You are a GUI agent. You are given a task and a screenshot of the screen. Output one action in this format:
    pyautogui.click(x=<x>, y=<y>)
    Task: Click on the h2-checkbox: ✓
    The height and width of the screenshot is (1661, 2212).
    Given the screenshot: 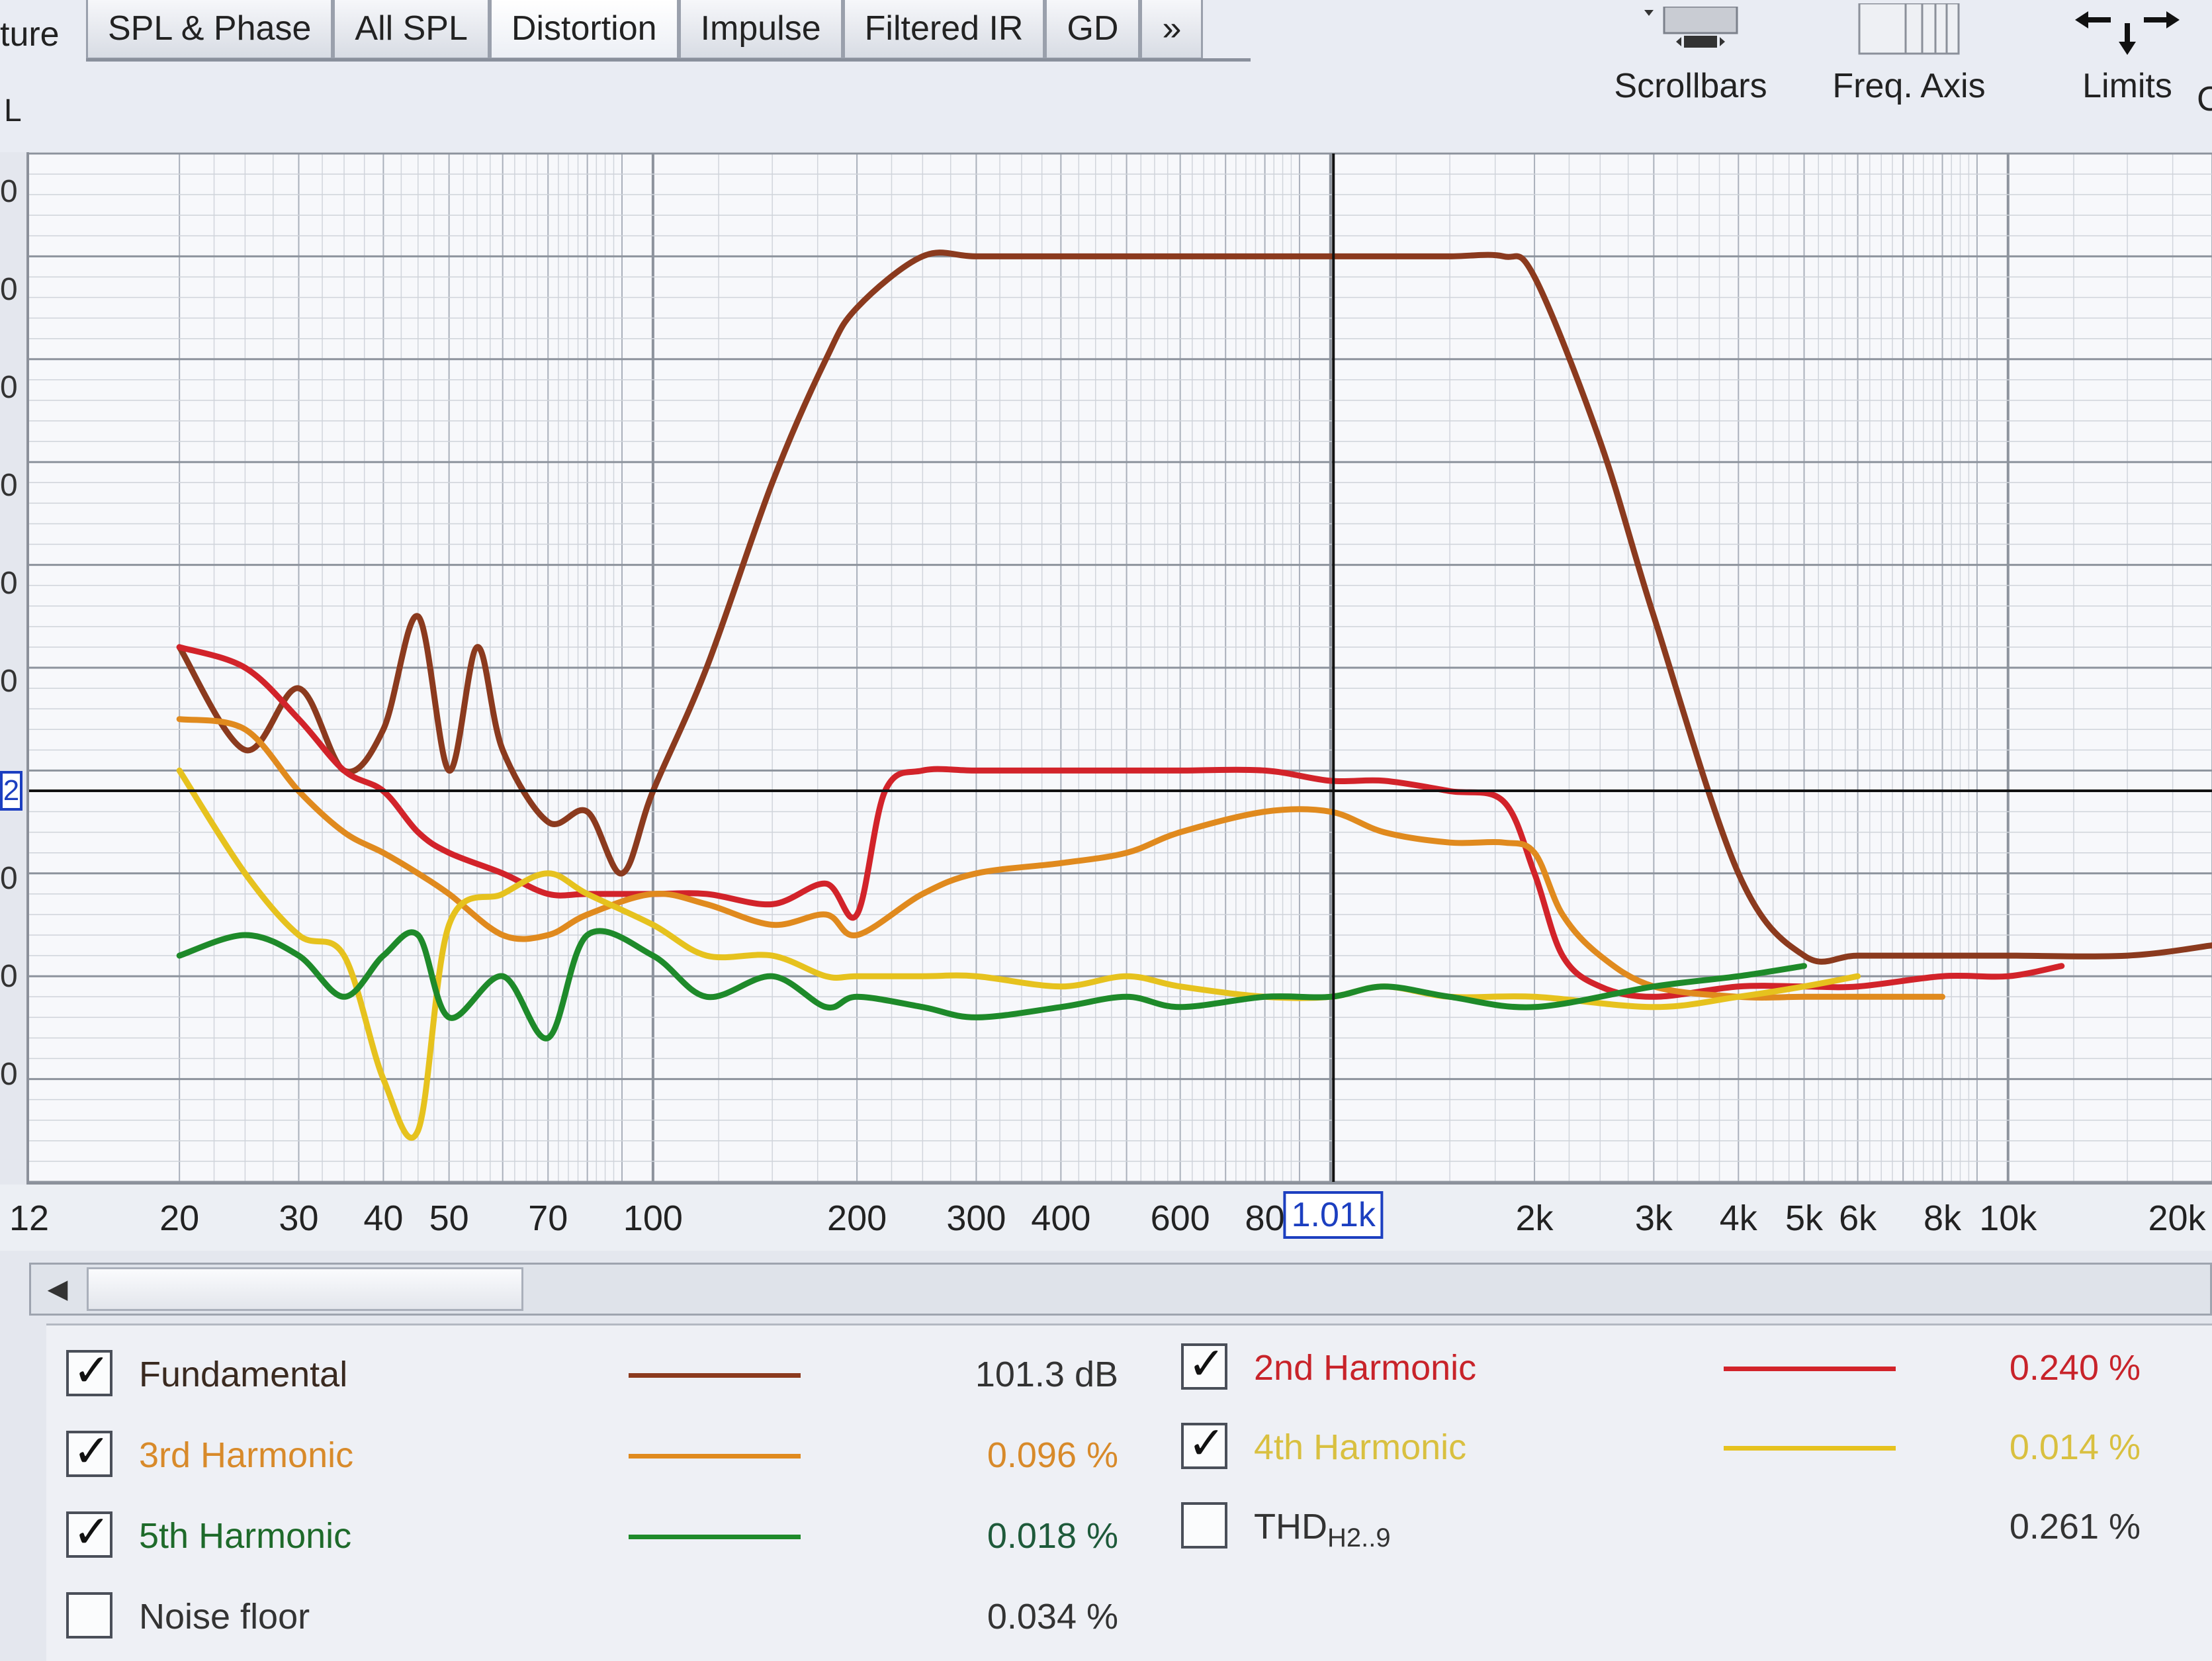 What is the action you would take?
    pyautogui.click(x=1204, y=1365)
    